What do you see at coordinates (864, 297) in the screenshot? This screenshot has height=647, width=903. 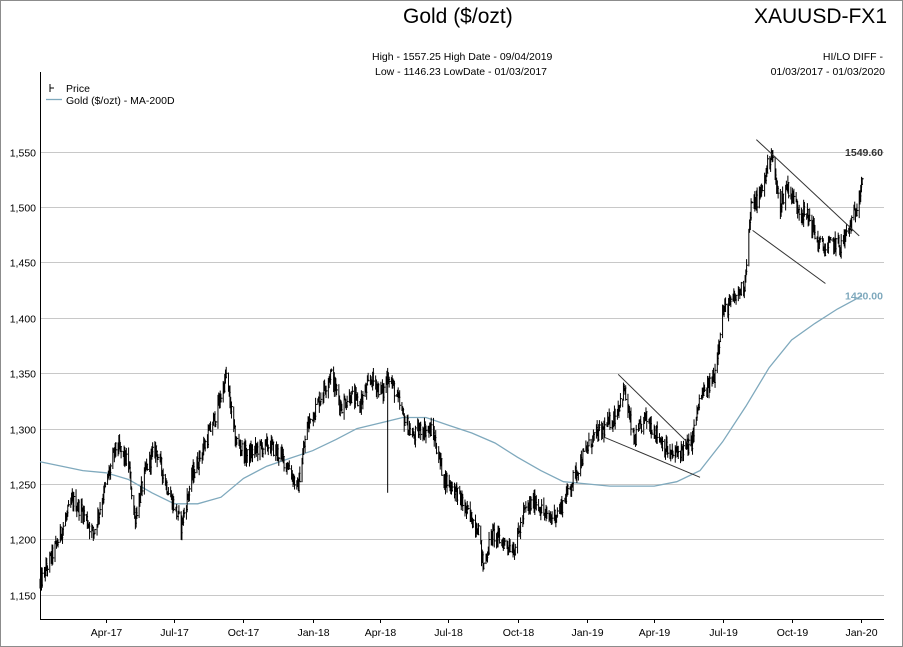 I see `last-ma-label: 1420.00` at bounding box center [864, 297].